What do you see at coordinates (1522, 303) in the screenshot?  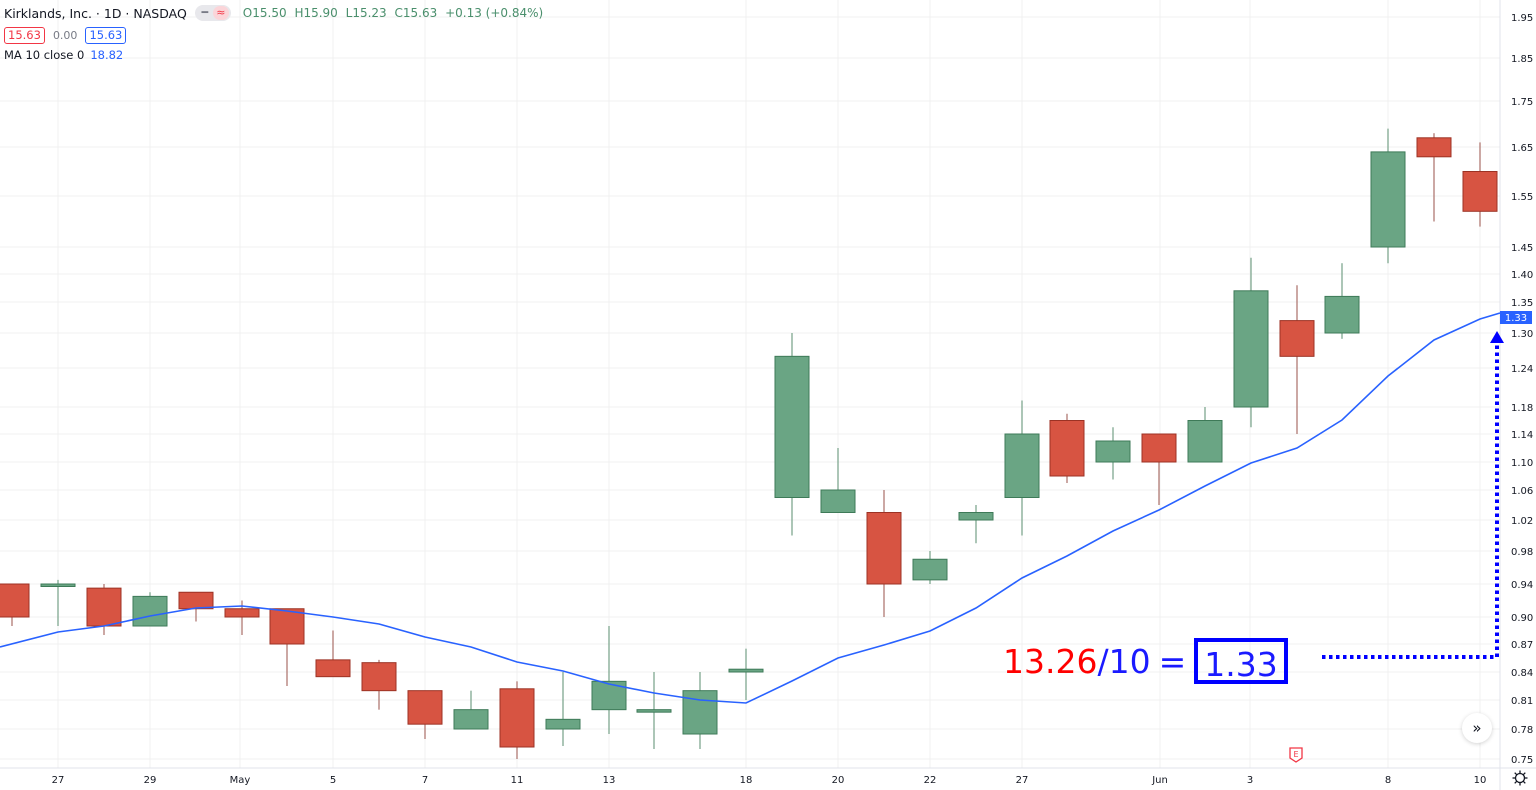 I see `price-tick-label: 1.35` at bounding box center [1522, 303].